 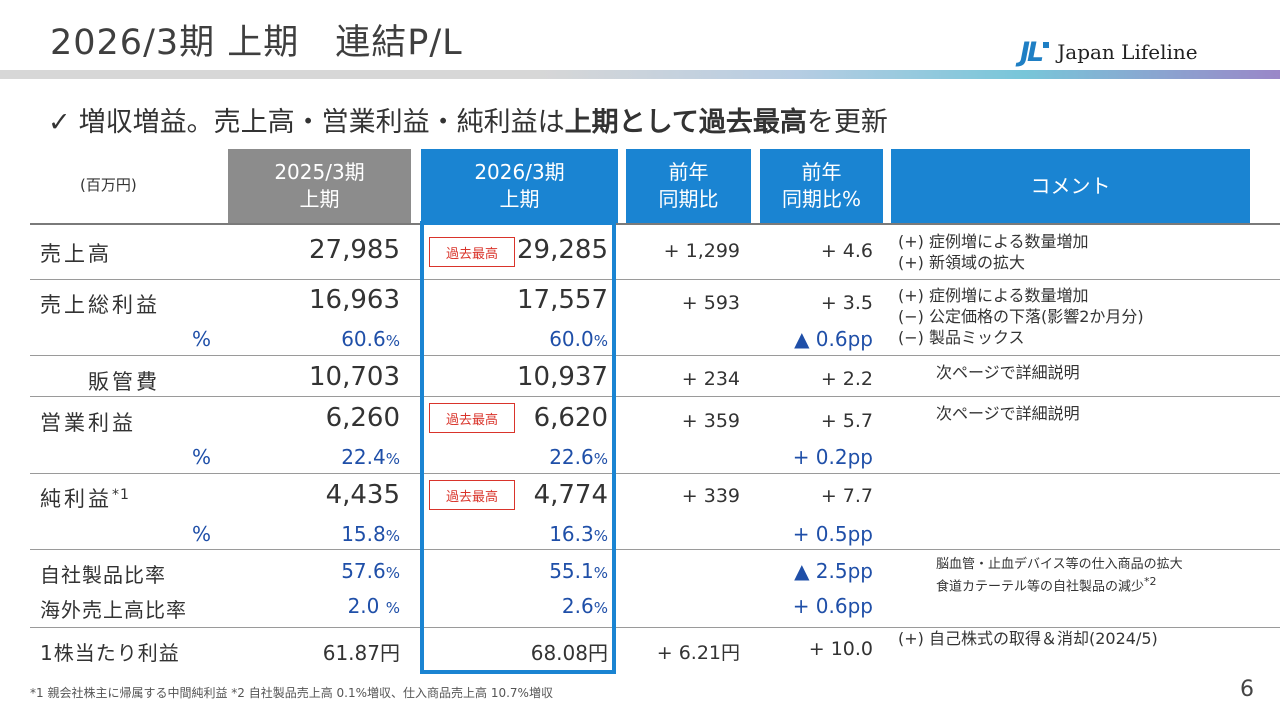 I want to click on header-yoy-pct-line2: 同期比%, so click(x=821, y=199).